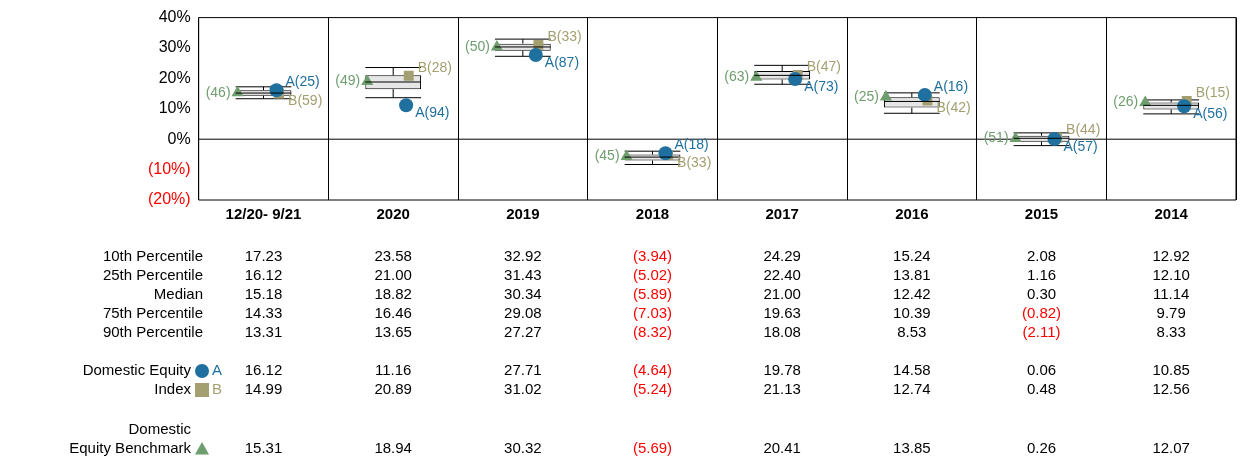 The width and height of the screenshot is (1251, 462). Describe the element at coordinates (912, 448) in the screenshot. I see `data-label: 13.85` at that location.